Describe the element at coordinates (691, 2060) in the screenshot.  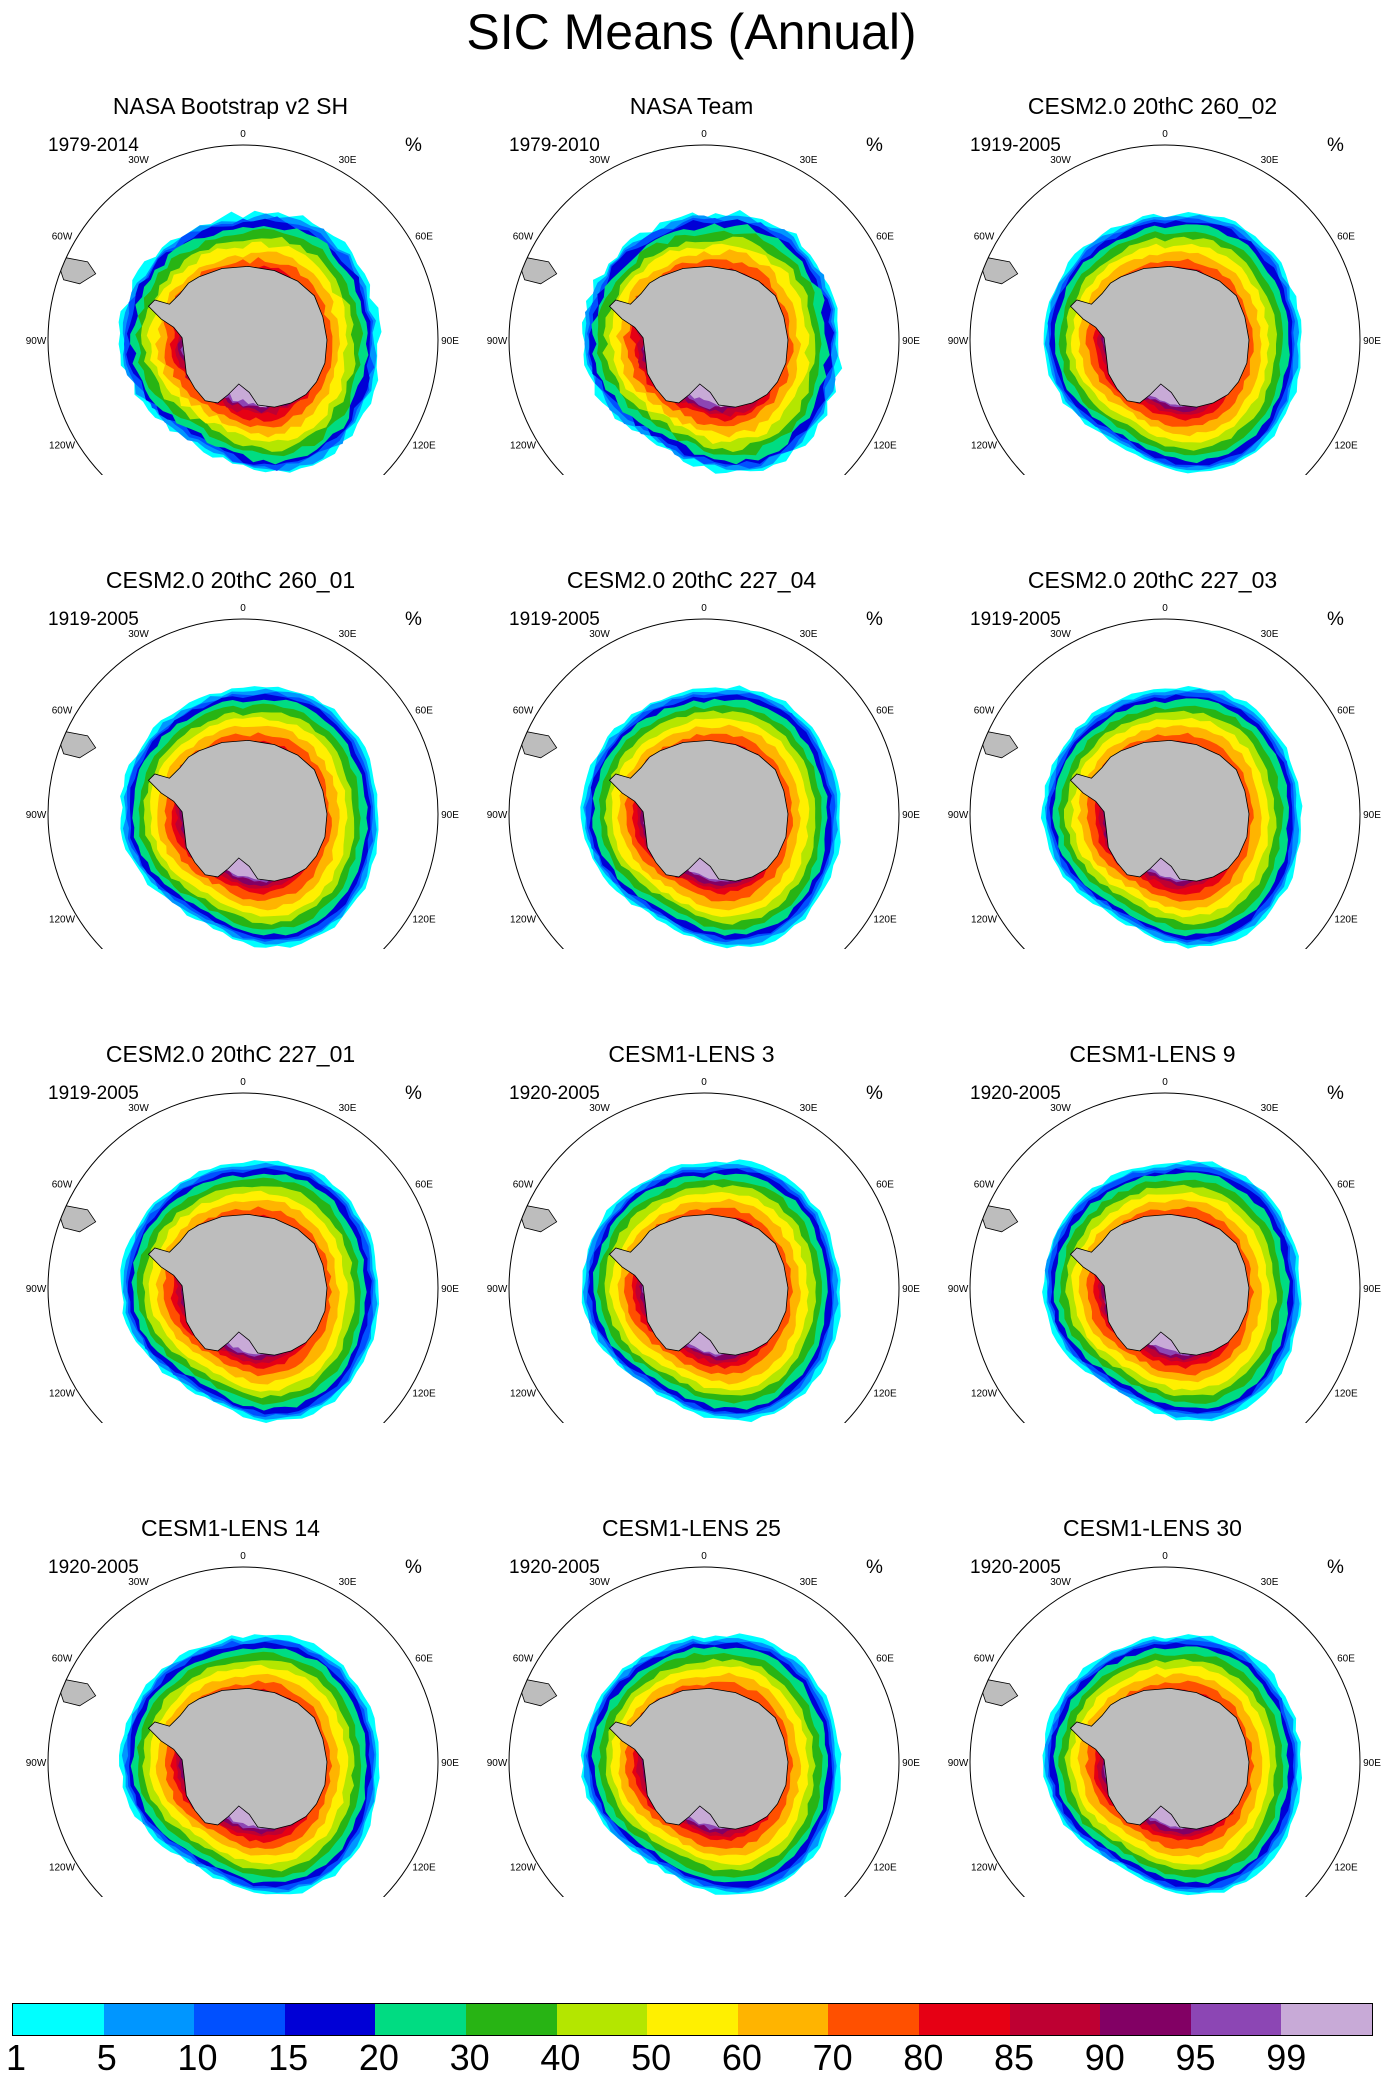
I see `colorbar-labels: 1 5 10 15 20 30 40 50 60 70 80 85 90 95 99` at that location.